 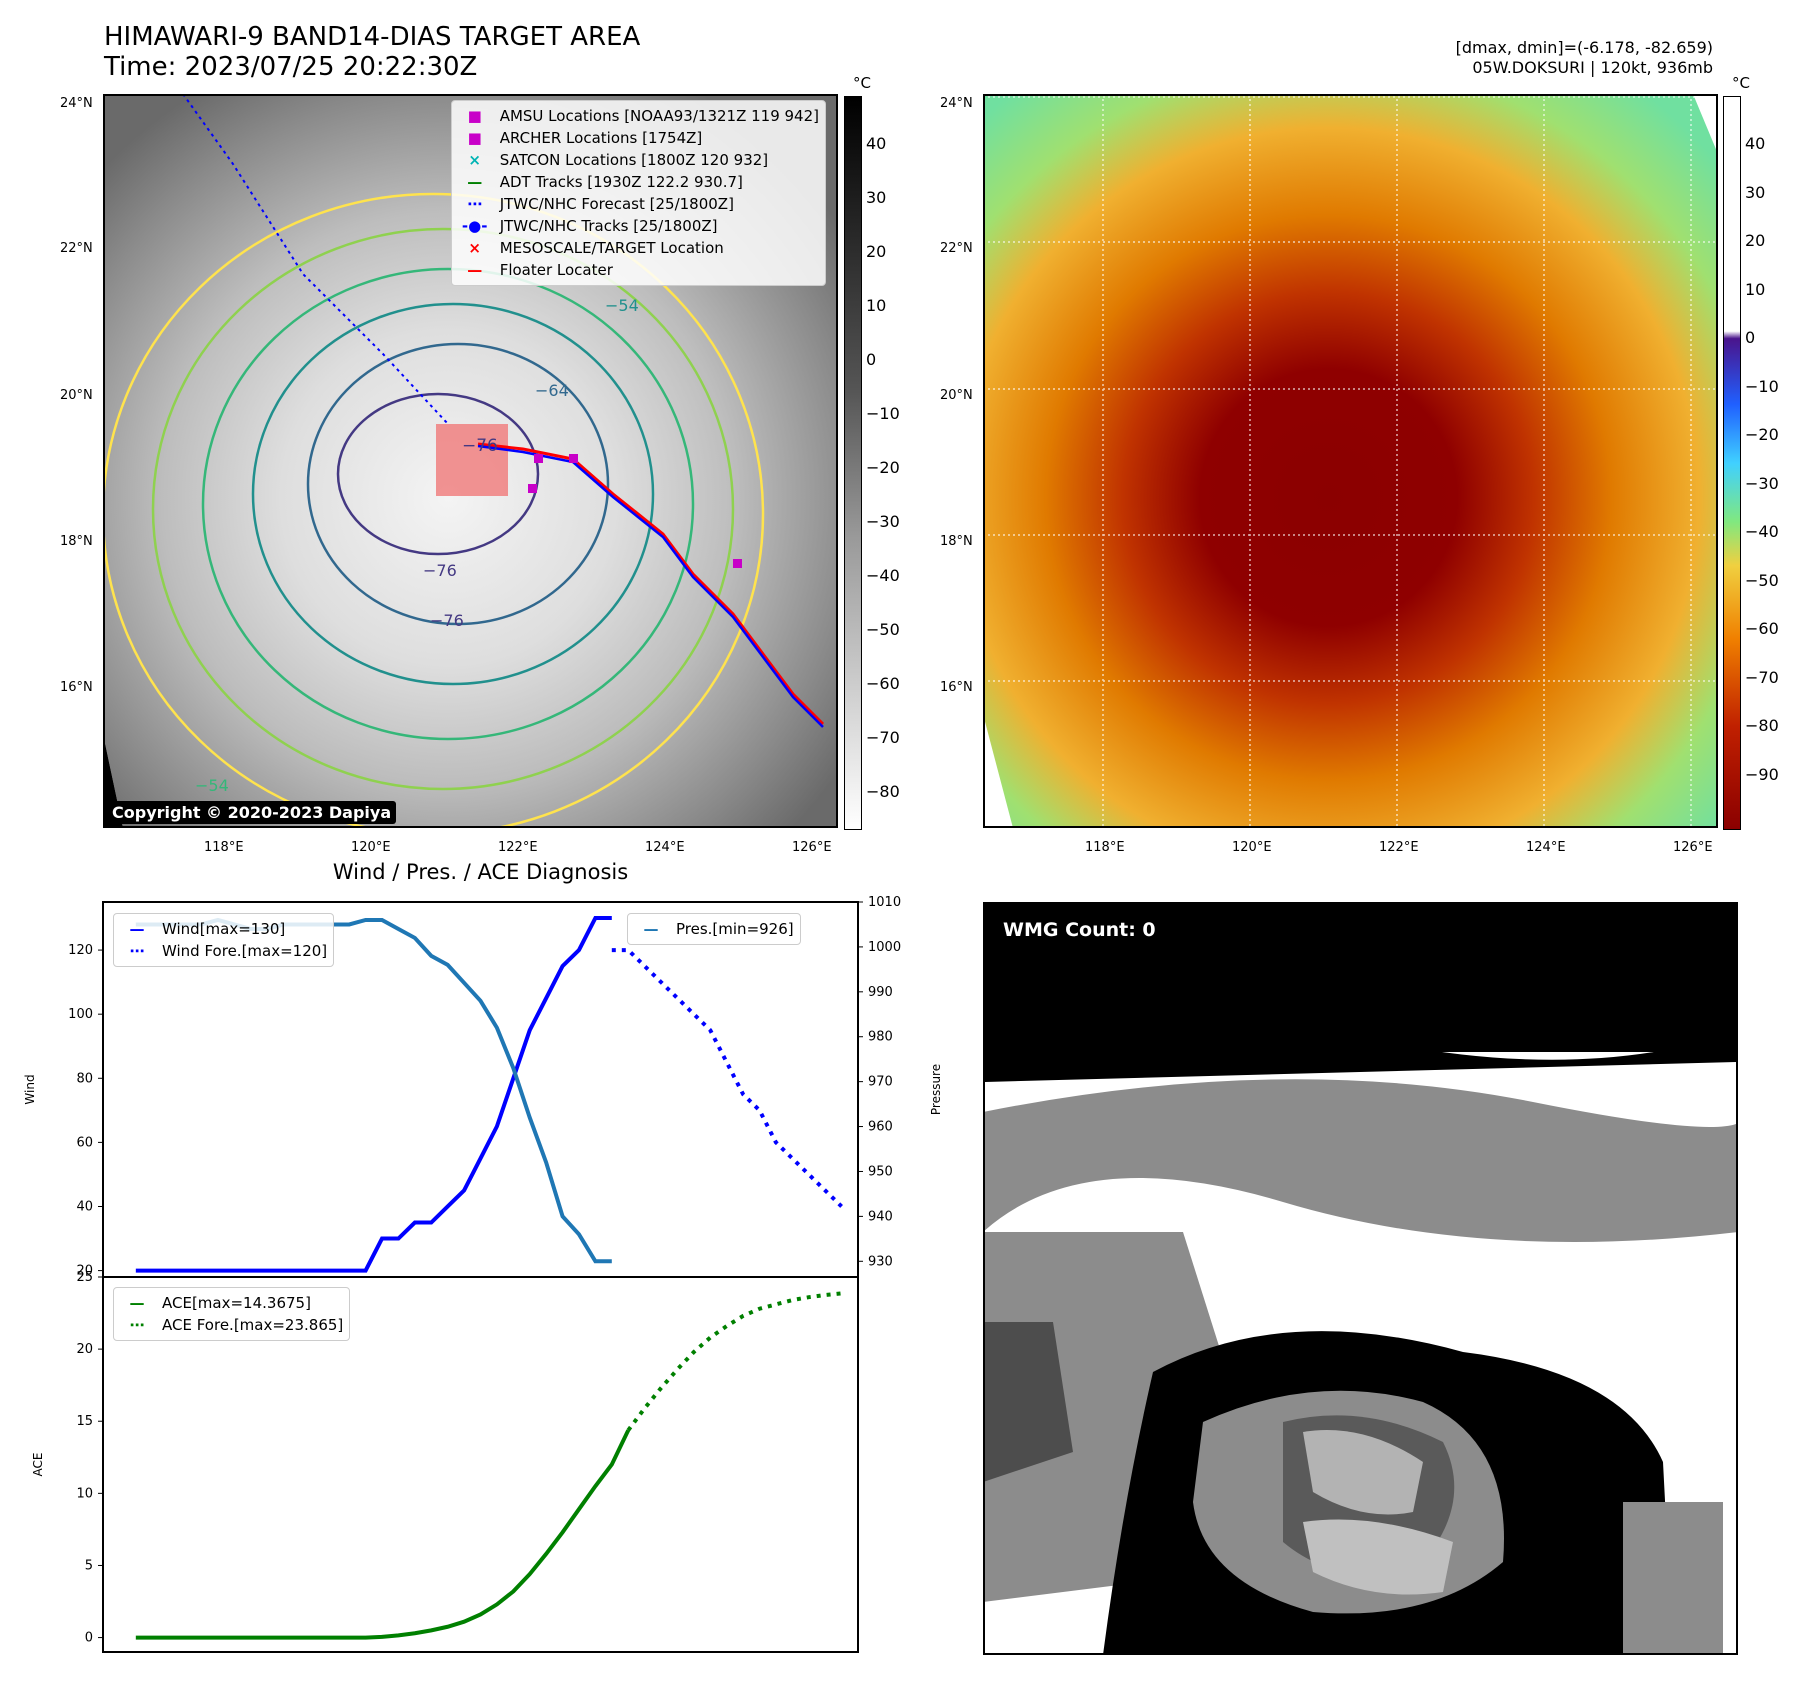 What do you see at coordinates (638, 270) in the screenshot?
I see `legend-item-floater: — Floater Locater` at bounding box center [638, 270].